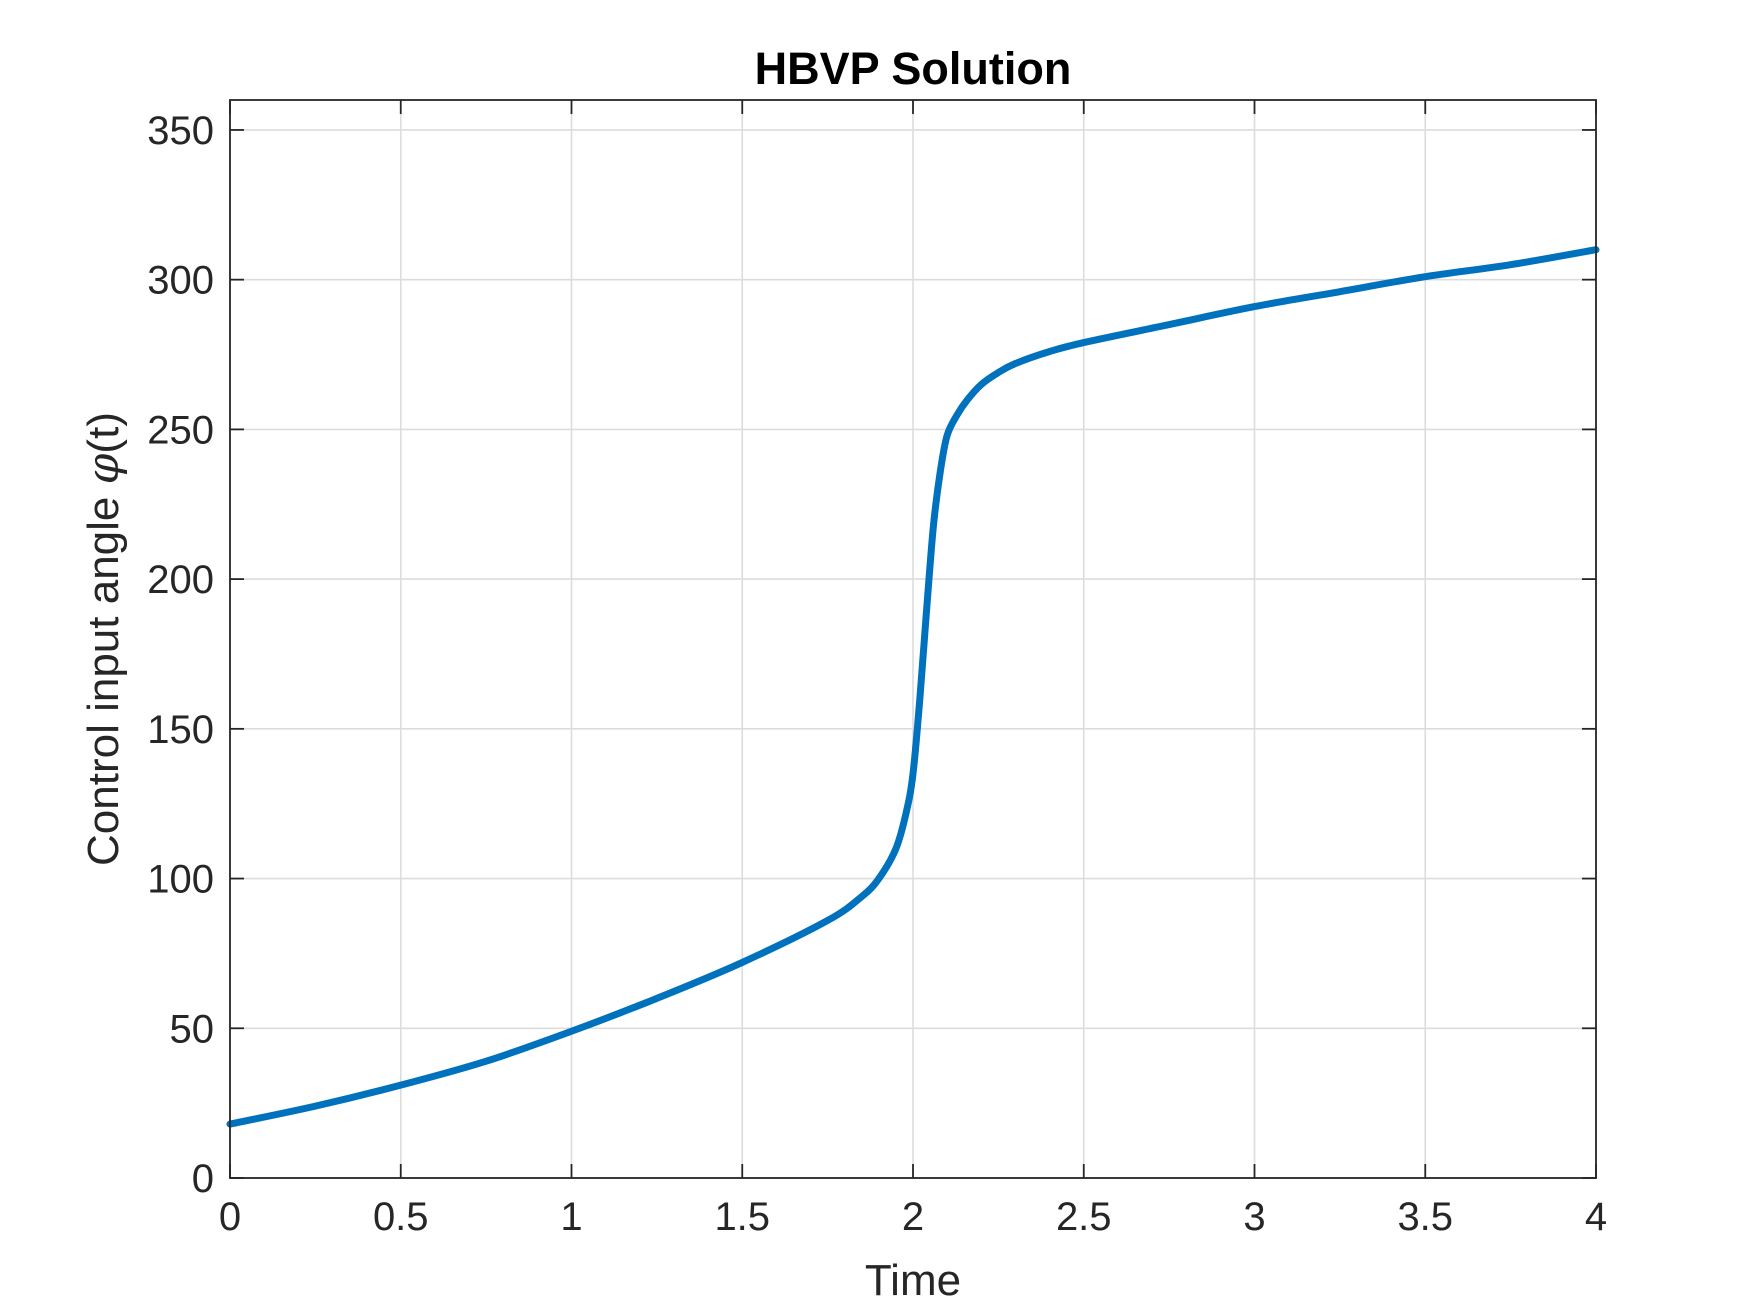 The image size is (1750, 1313). What do you see at coordinates (180, 131) in the screenshot?
I see `y-tick-label: 350` at bounding box center [180, 131].